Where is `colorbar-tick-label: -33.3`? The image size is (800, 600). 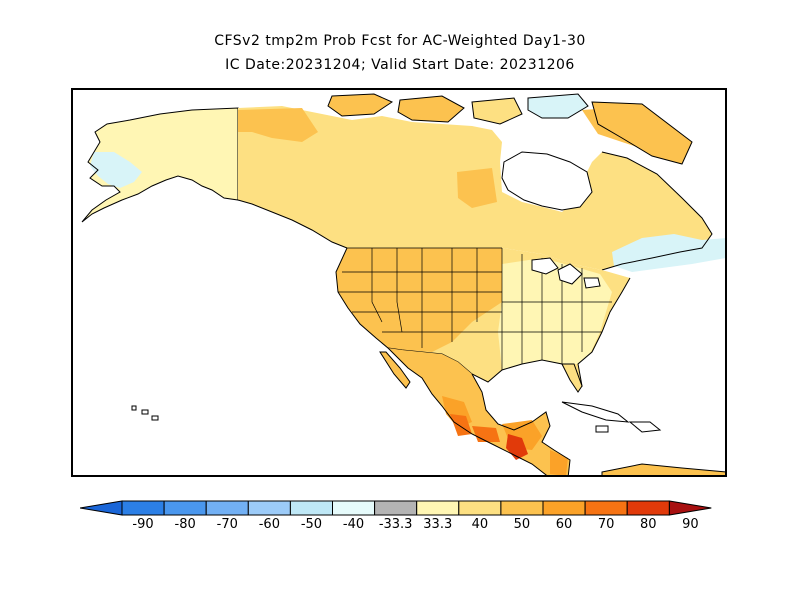
colorbar-tick-label: -33.3 is located at coordinates (395, 524).